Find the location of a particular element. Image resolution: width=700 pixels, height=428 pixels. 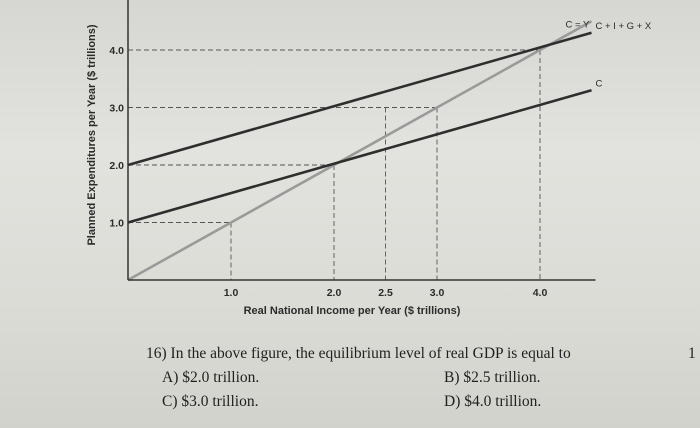

option-b: B) $2.5 trillion. is located at coordinates (492, 377).